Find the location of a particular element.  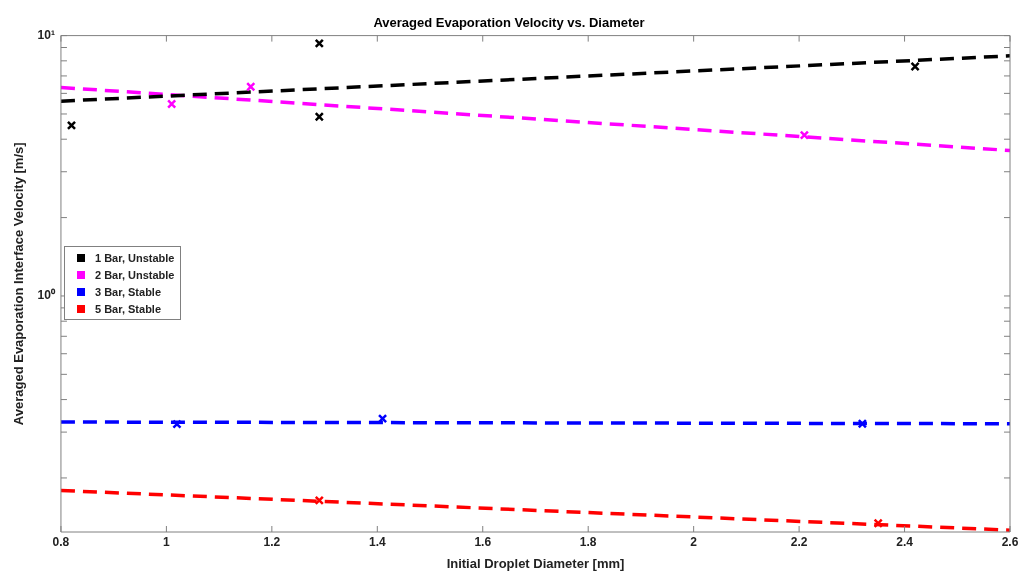

x-tick-label: 1 is located at coordinates (167, 541).